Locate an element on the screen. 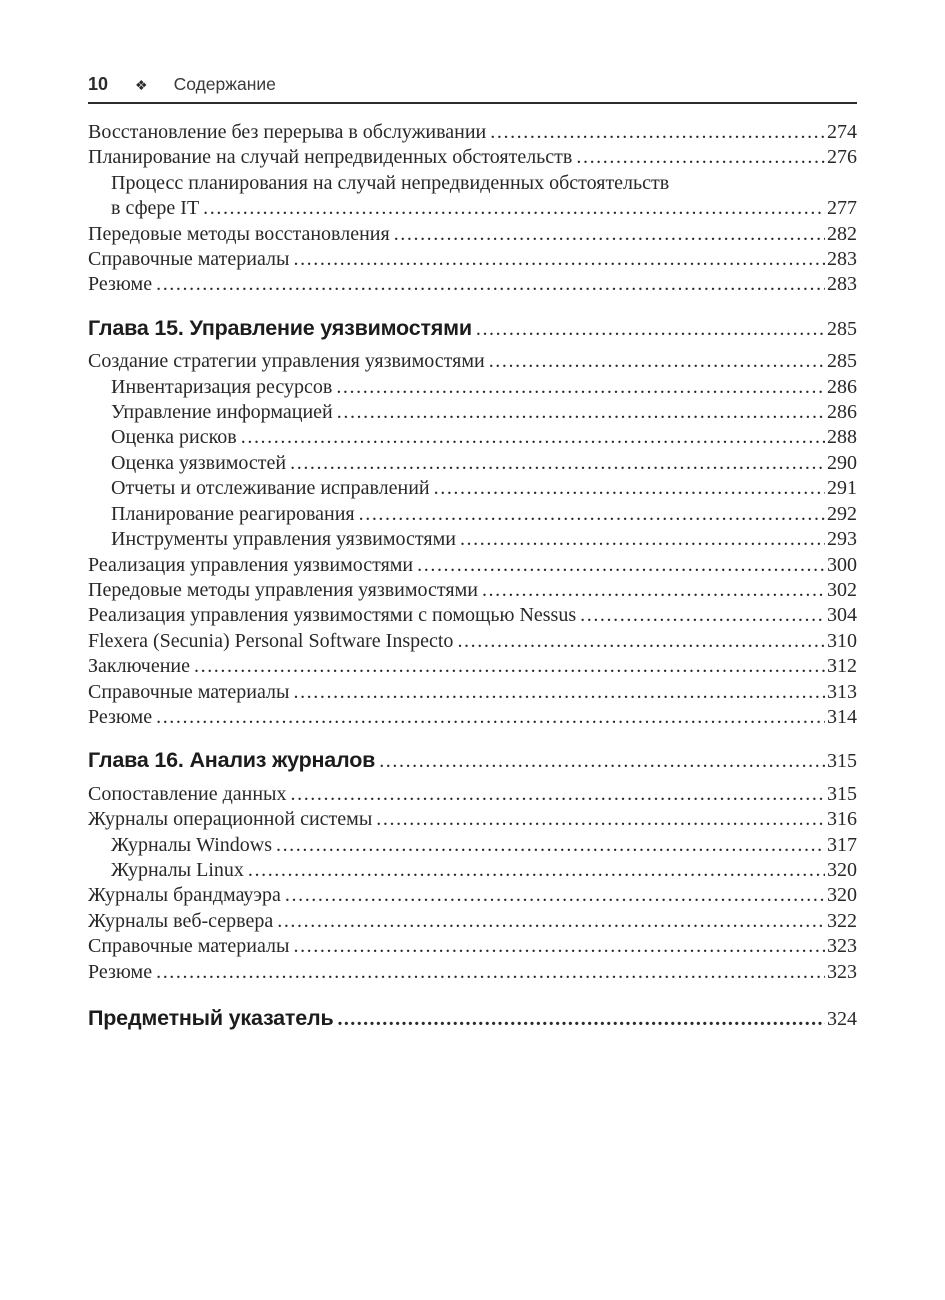  toc-entry-page: 277 is located at coordinates (842, 208).